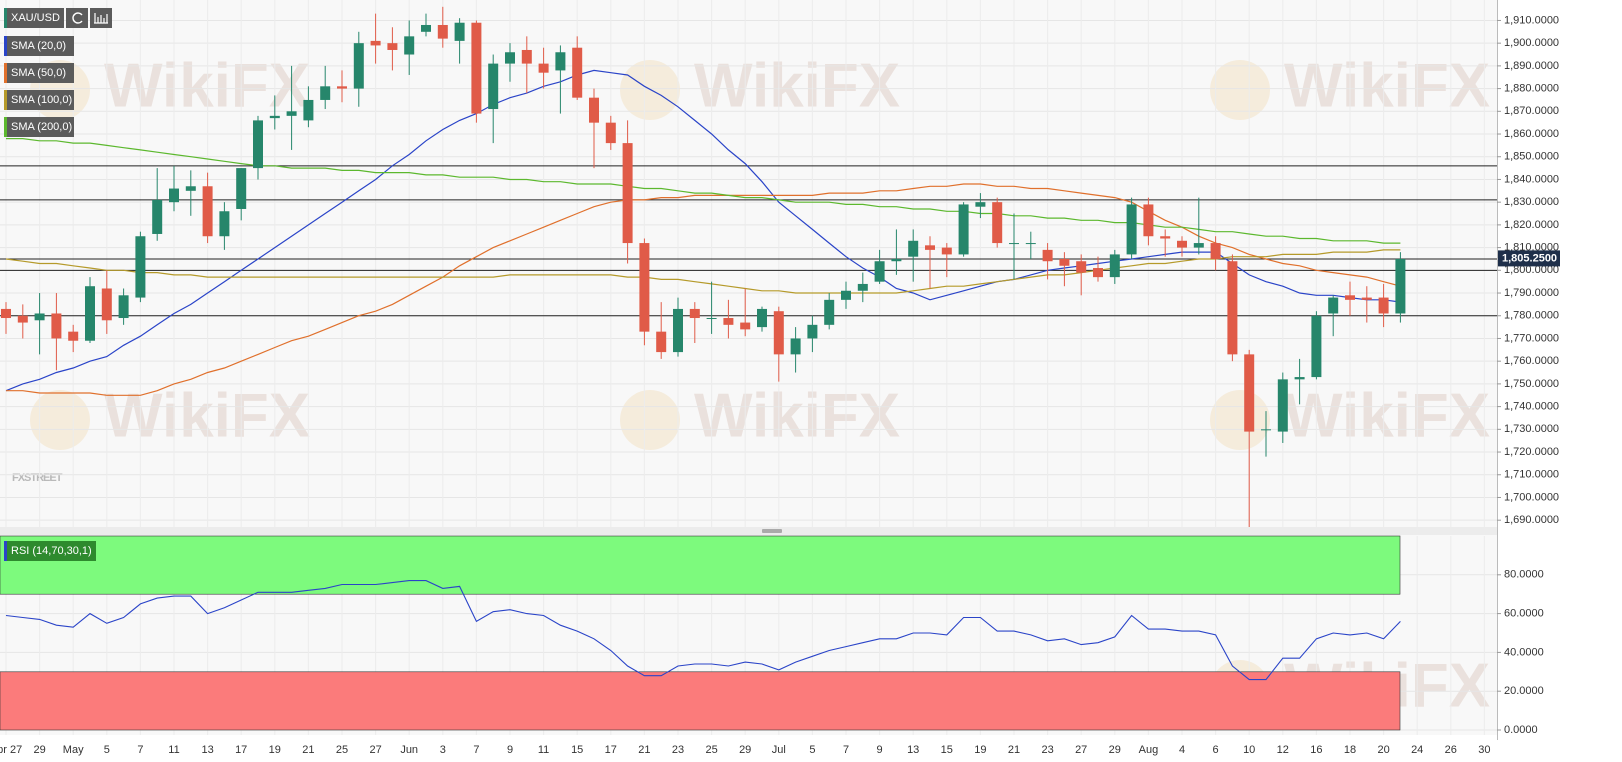 Image resolution: width=1622 pixels, height=762 pixels. I want to click on y-tick-label: 1,870.0000, so click(1531, 111).